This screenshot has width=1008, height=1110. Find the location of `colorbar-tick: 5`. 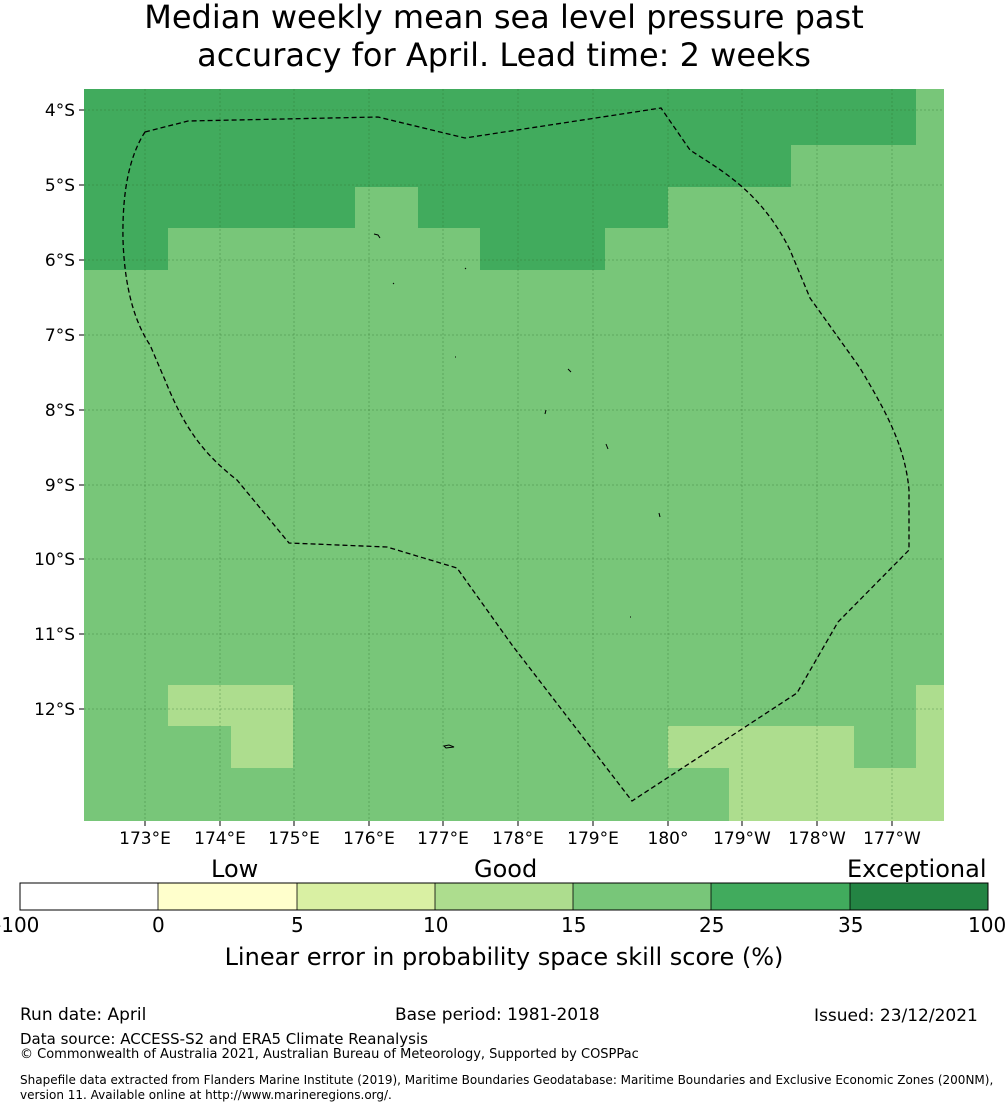

colorbar-tick: 5 is located at coordinates (297, 925).